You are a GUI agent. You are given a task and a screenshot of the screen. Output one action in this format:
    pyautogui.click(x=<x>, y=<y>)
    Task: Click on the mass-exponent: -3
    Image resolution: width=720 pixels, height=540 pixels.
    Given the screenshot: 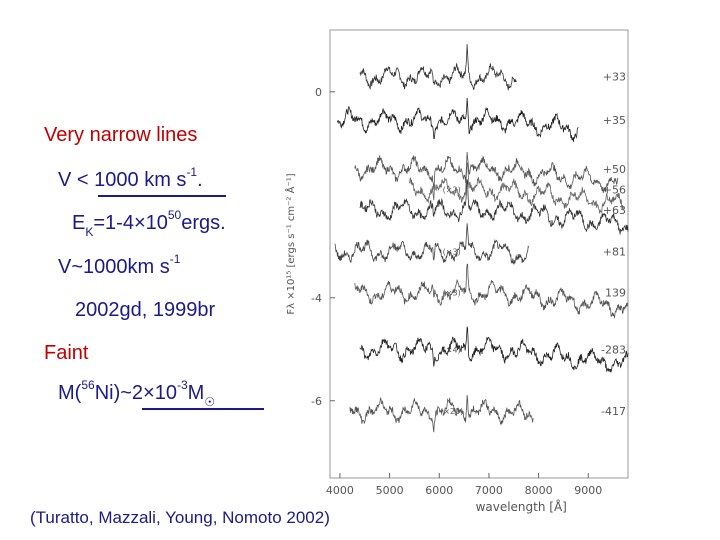 What is the action you would take?
    pyautogui.click(x=182, y=385)
    